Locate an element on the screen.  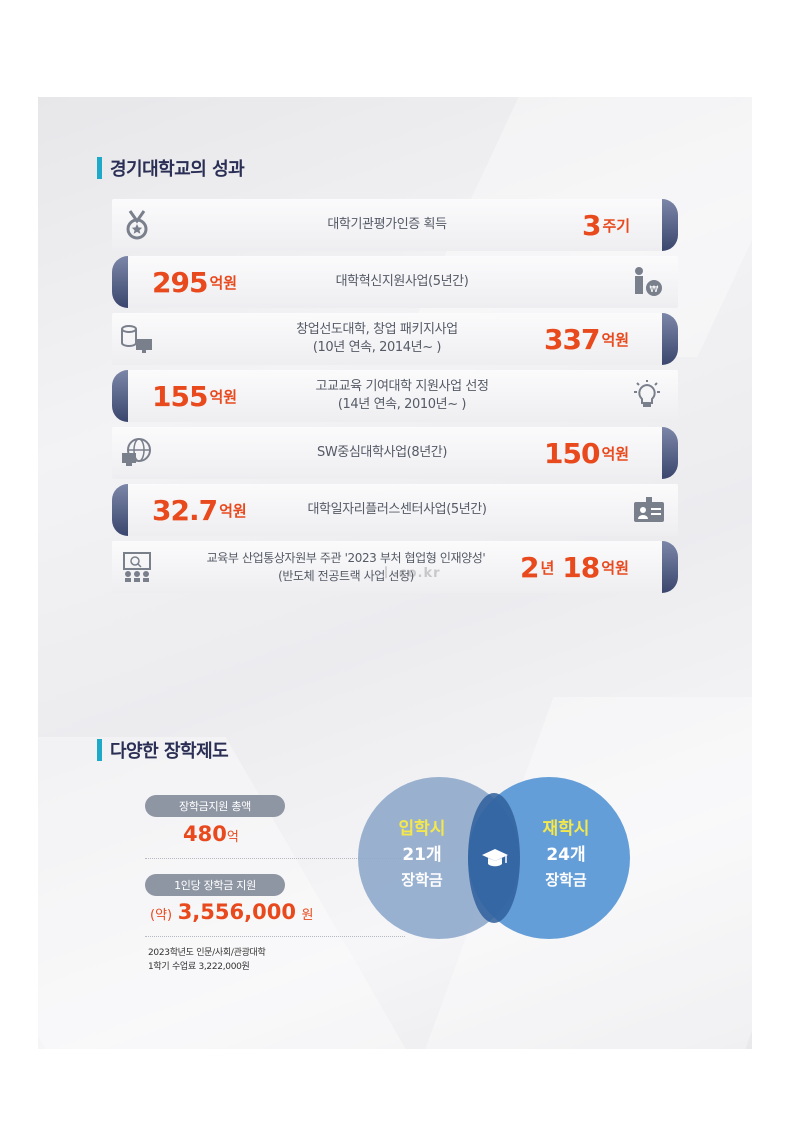
total-number: 480 is located at coordinates (205, 834).